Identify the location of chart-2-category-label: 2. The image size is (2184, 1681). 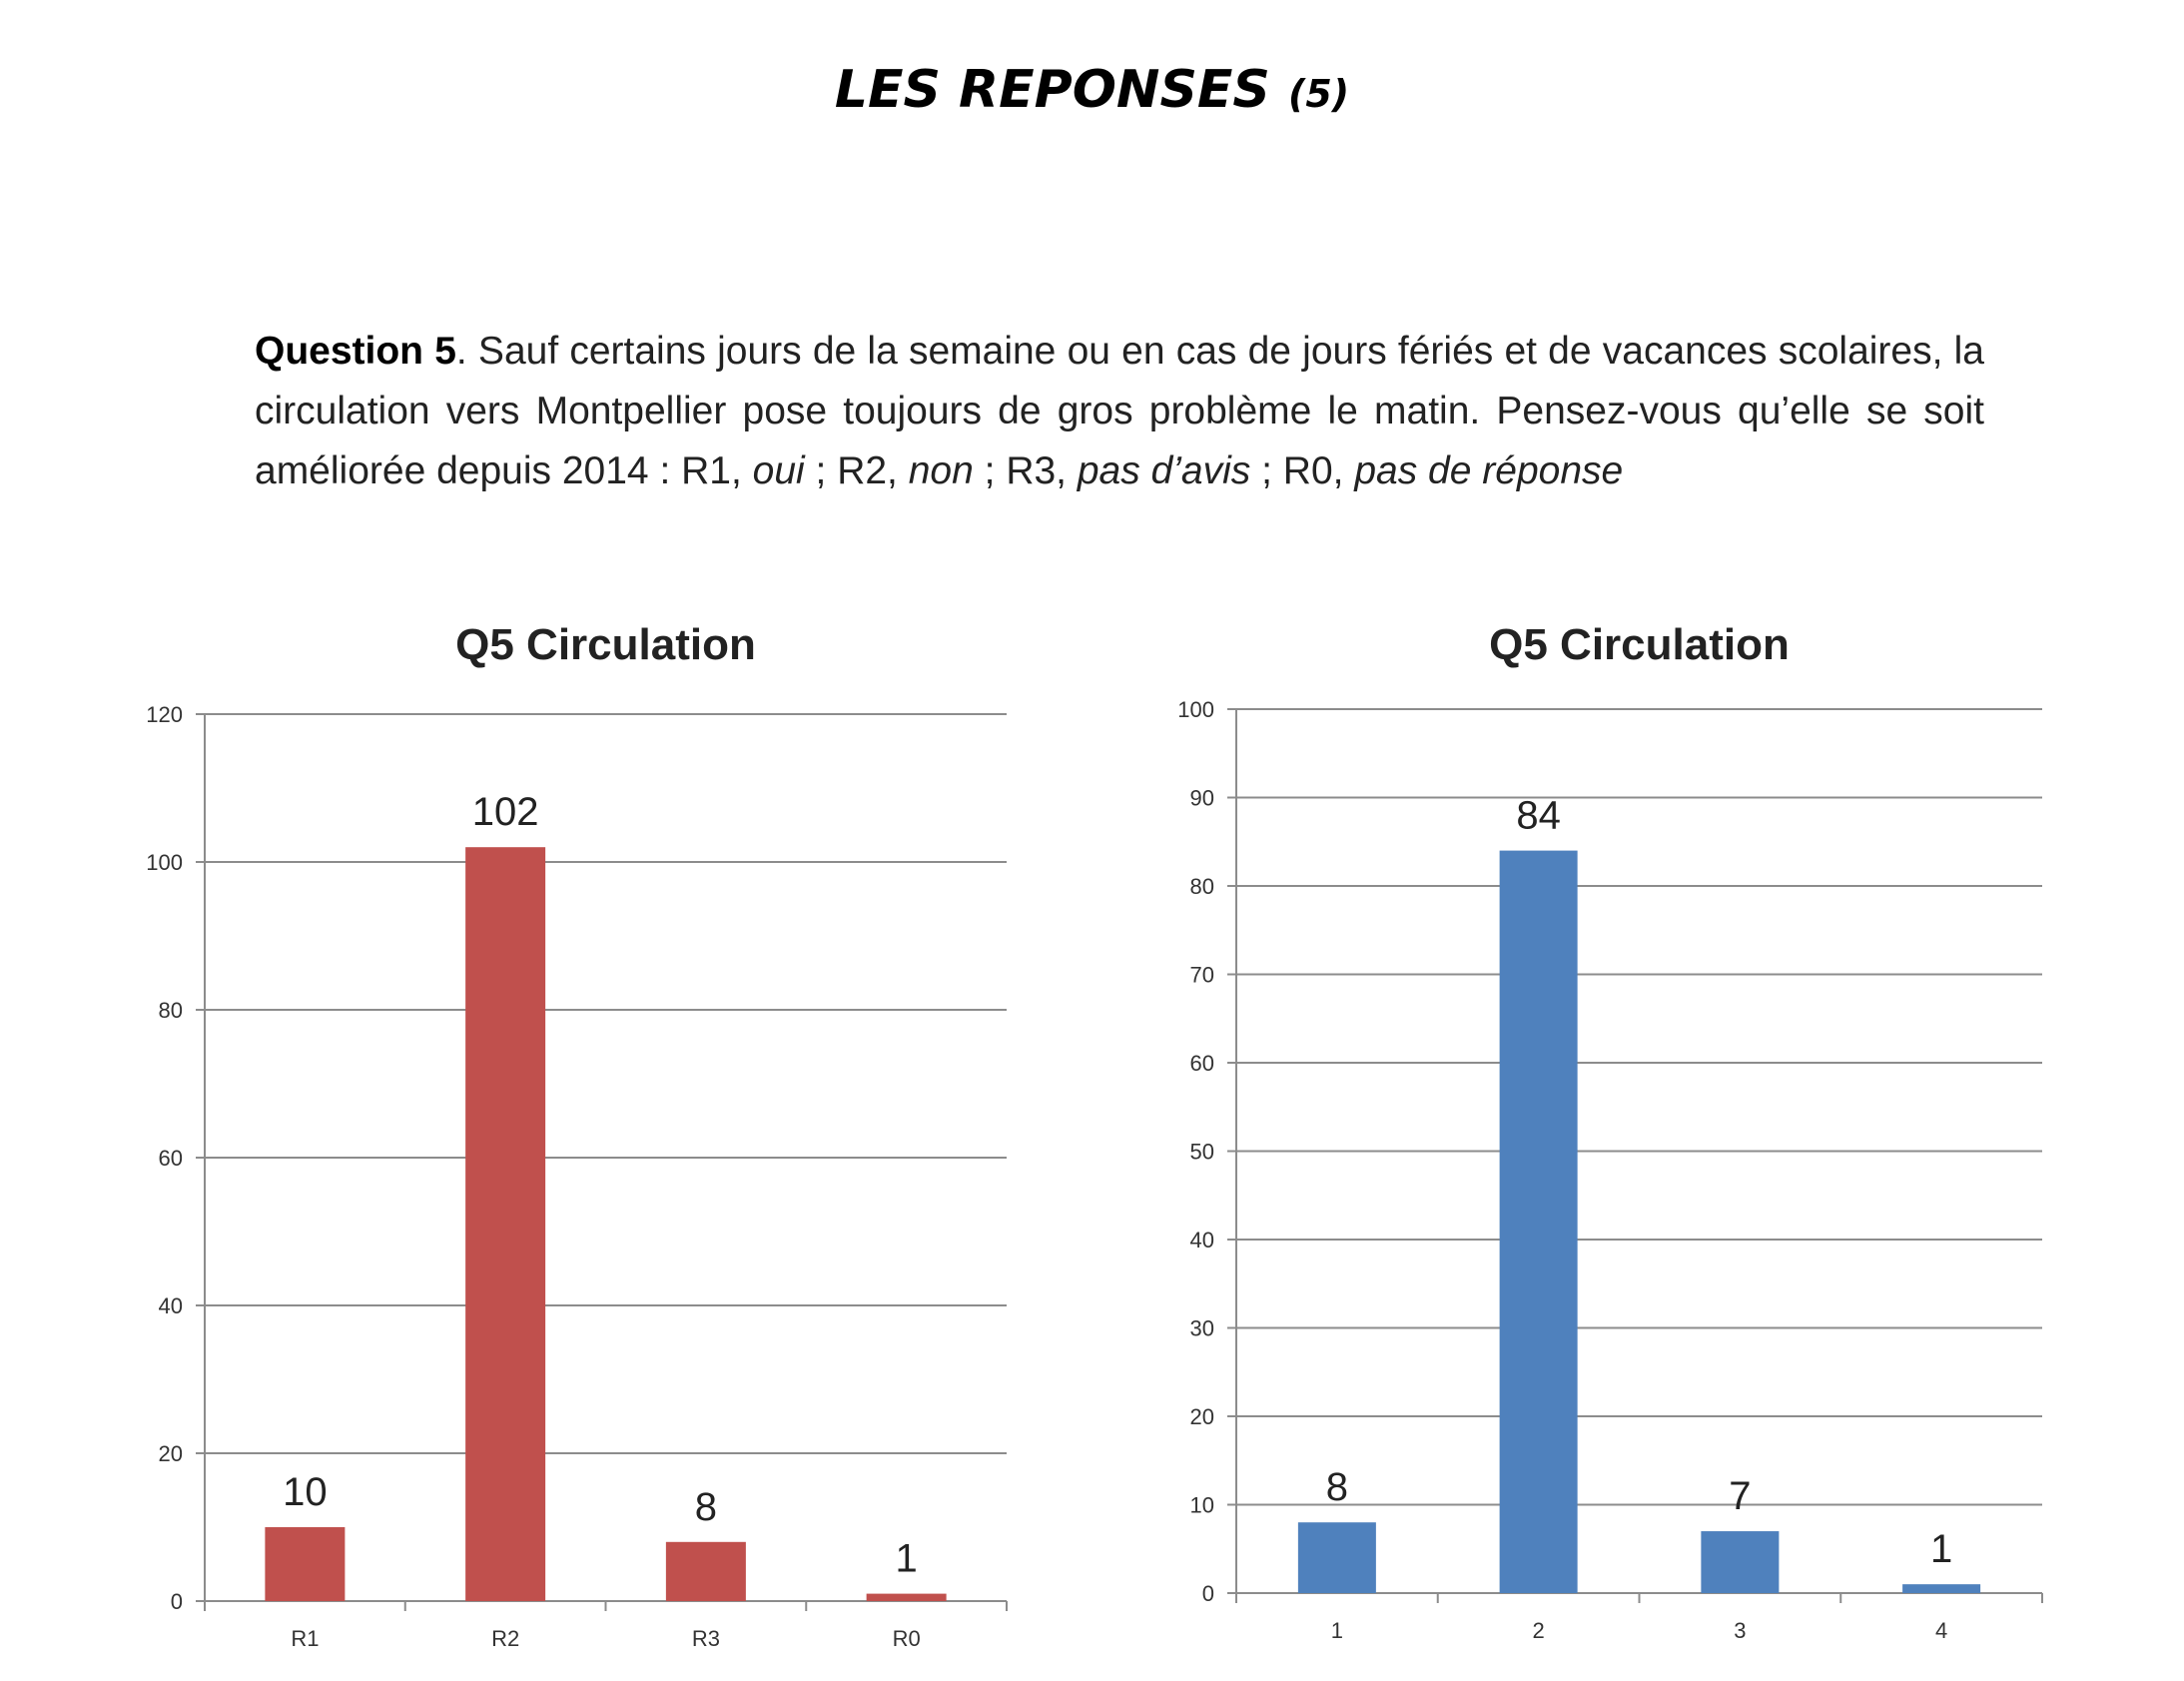
(1539, 1630).